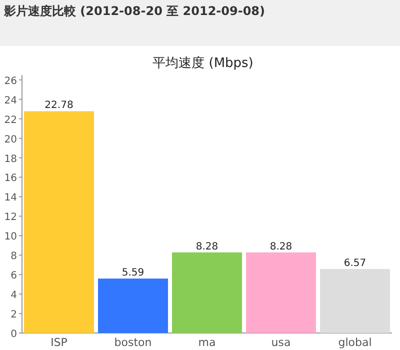  Describe the element at coordinates (10, 81) in the screenshot. I see `y-tick-label: 26` at that location.